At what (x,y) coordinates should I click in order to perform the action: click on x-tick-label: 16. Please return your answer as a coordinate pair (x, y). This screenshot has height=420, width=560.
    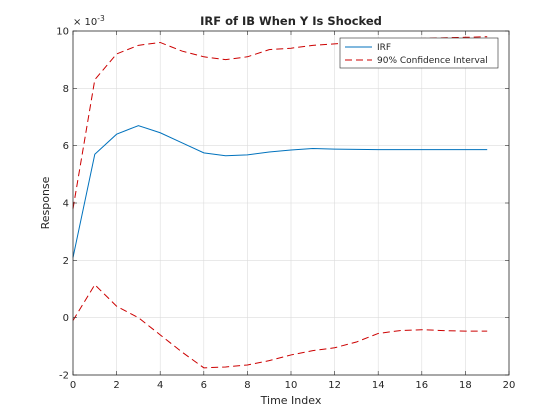
    Looking at the image, I should click on (421, 385).